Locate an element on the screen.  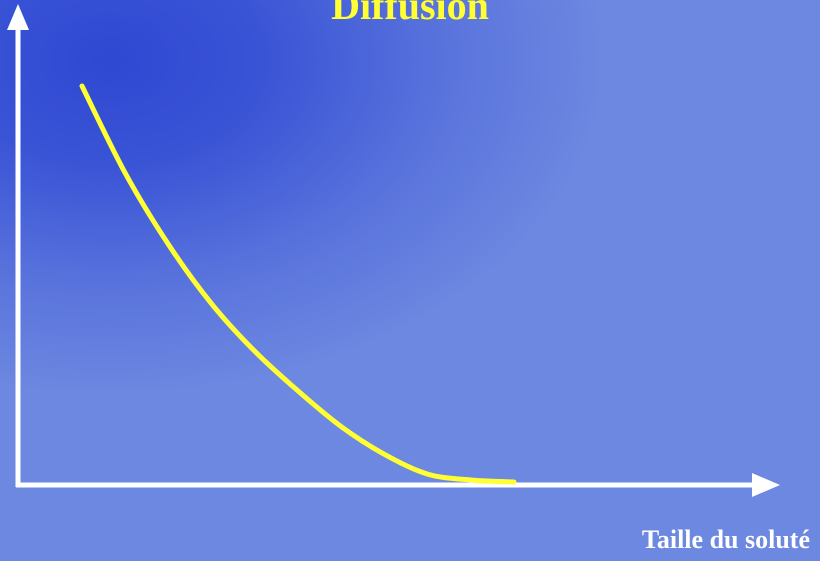
x-axis-label: Taille du soluté is located at coordinates (725, 539).